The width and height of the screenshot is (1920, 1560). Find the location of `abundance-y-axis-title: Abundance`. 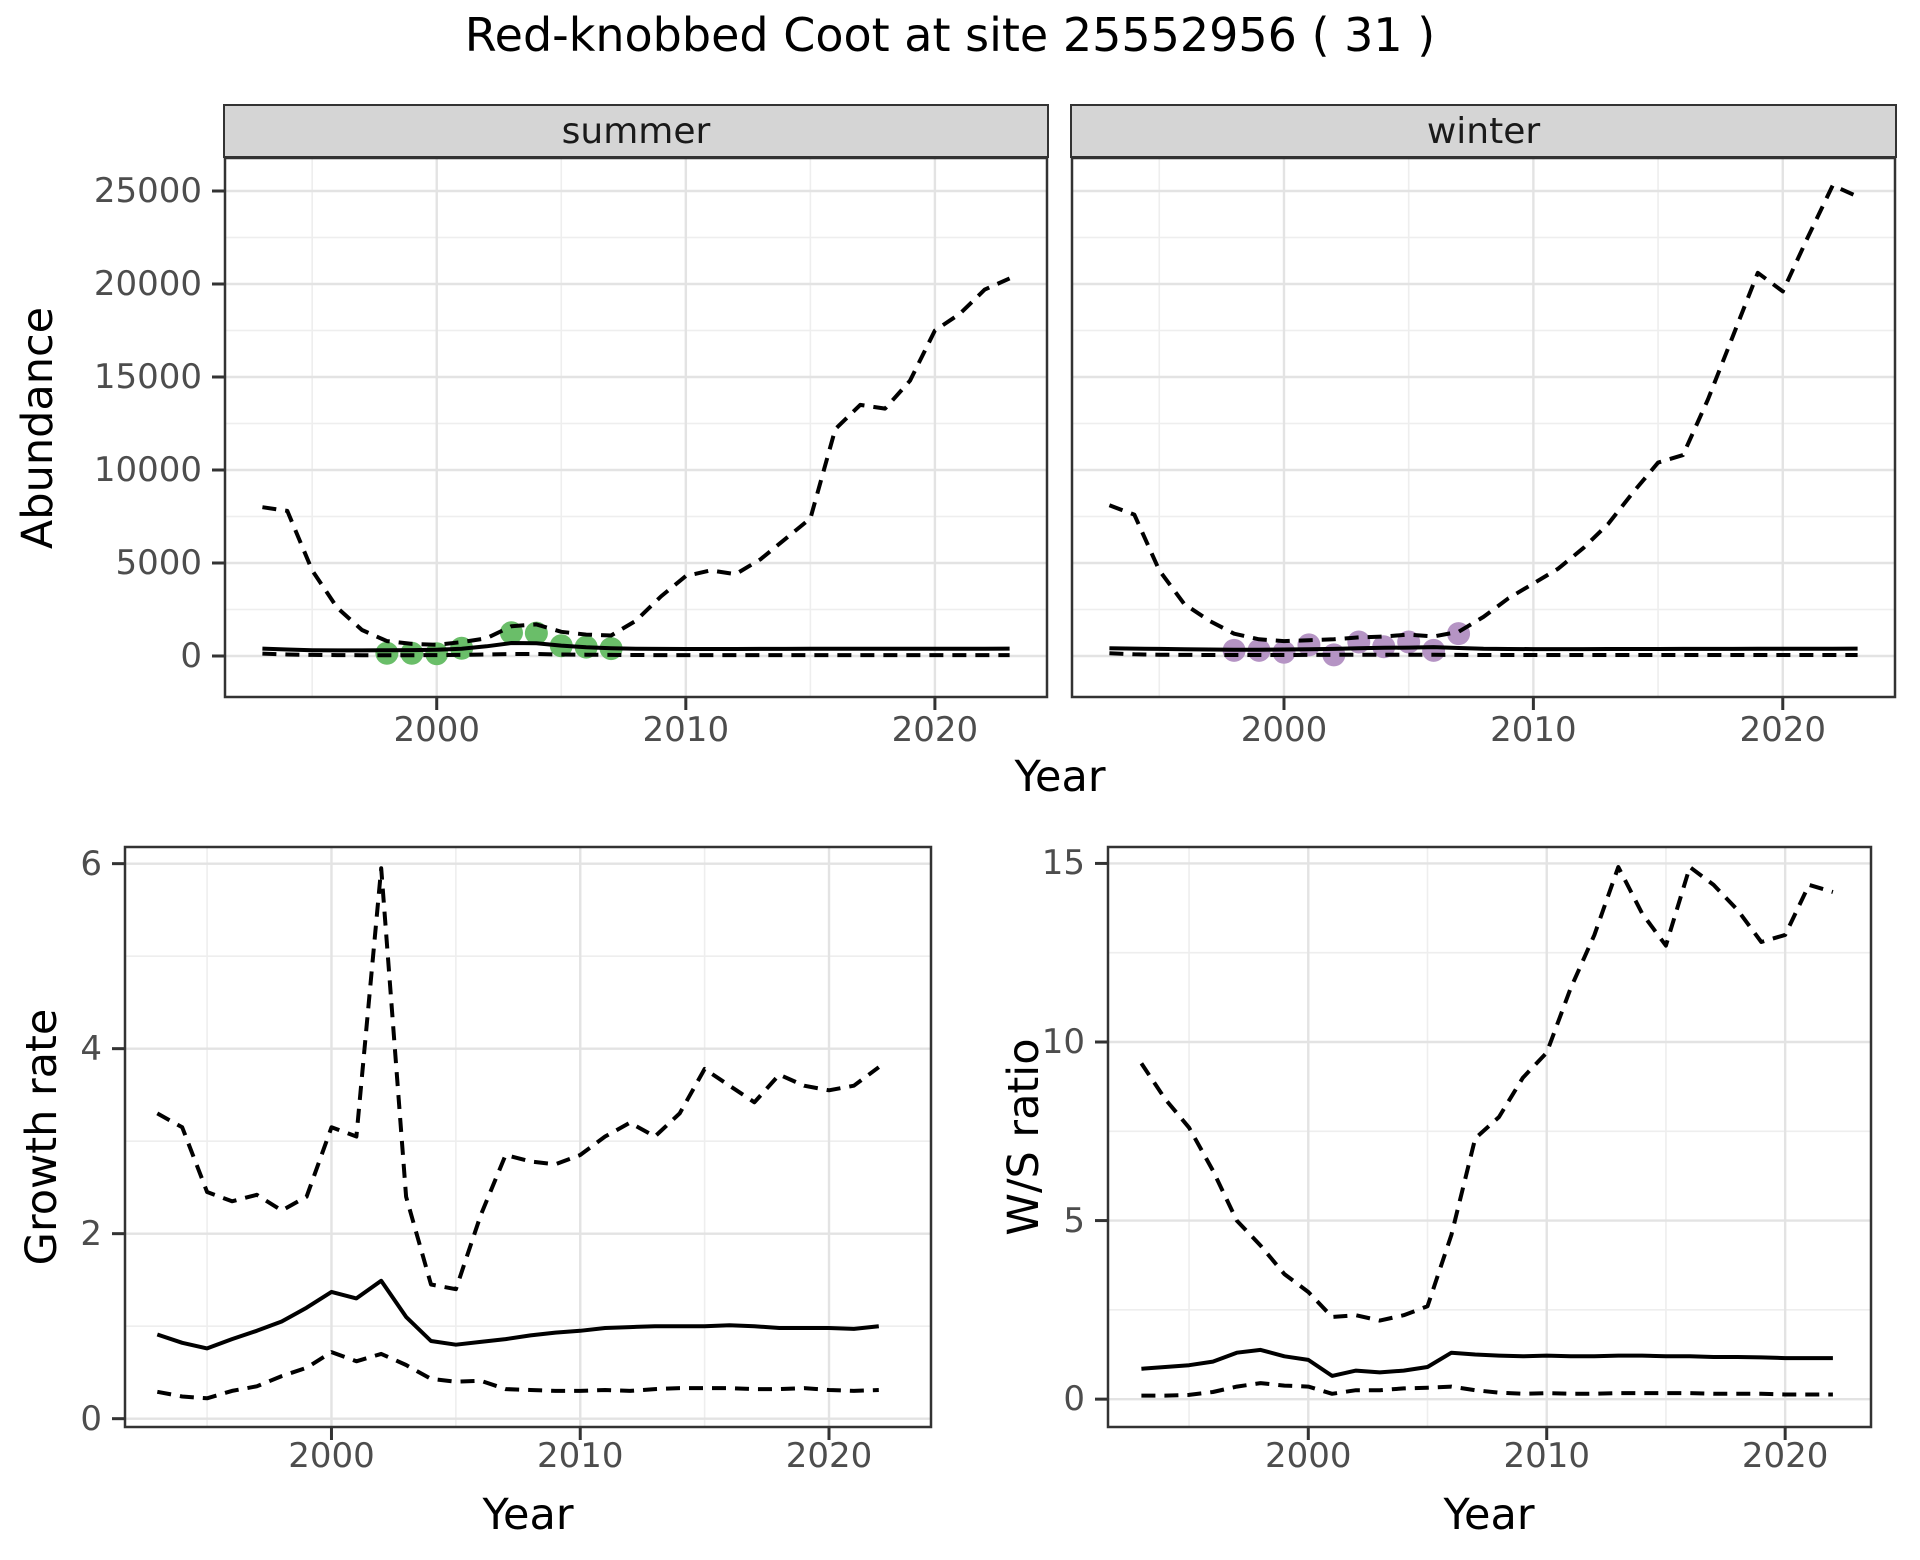

abundance-y-axis-title: Abundance is located at coordinates (38, 428).